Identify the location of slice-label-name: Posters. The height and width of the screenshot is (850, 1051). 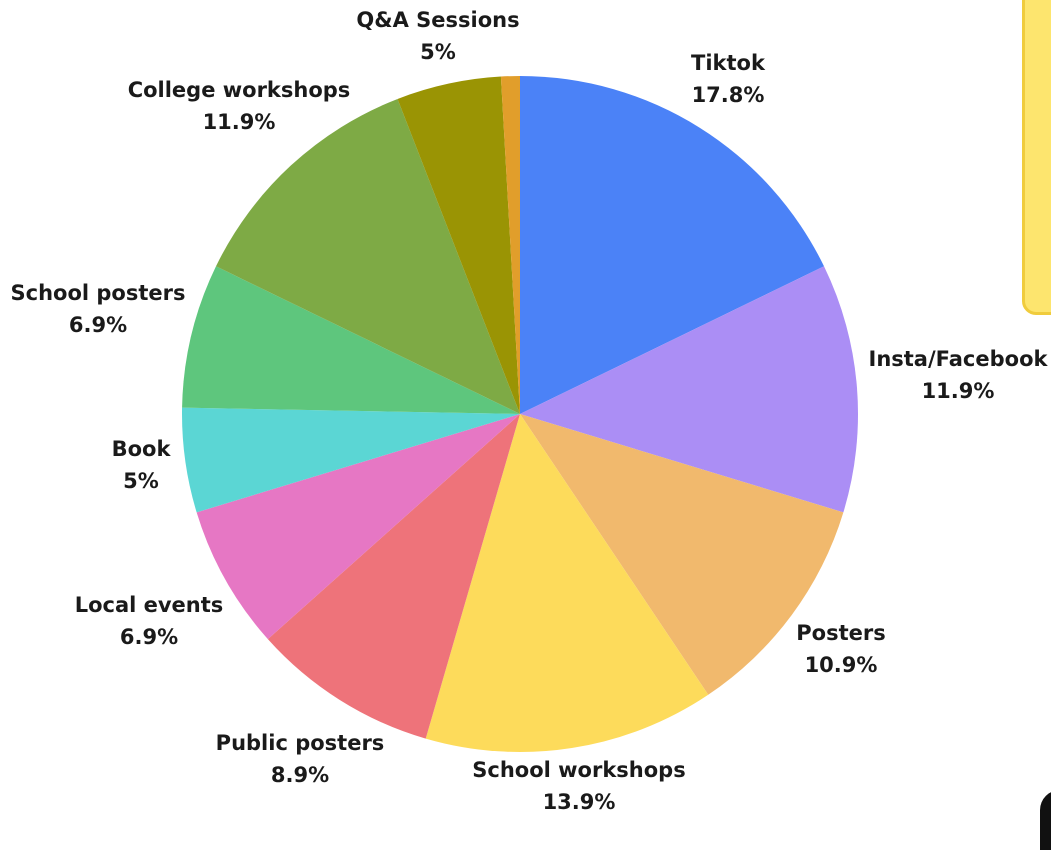
(840, 633).